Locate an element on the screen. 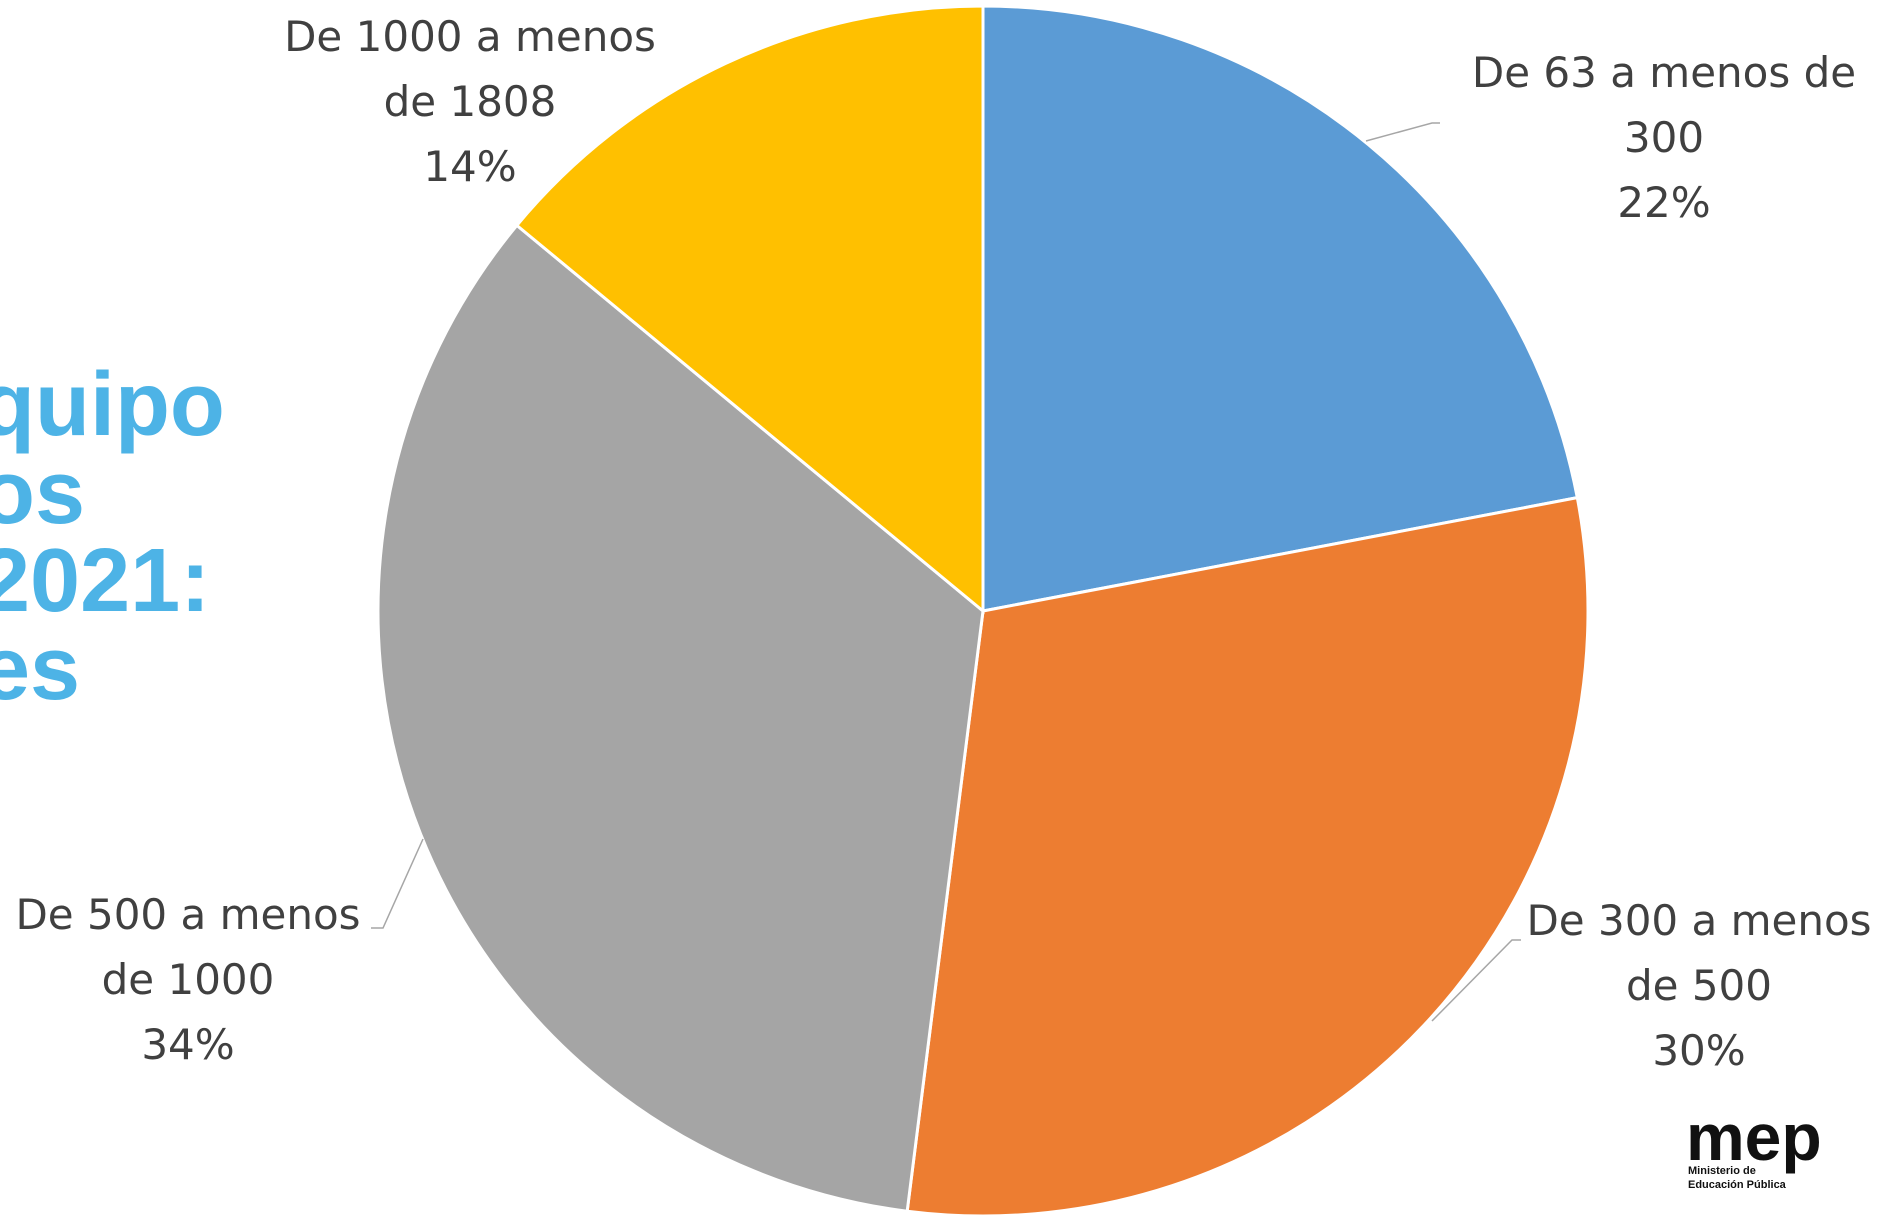 The width and height of the screenshot is (1879, 1215). value-label: 22% is located at coordinates (1664, 202).